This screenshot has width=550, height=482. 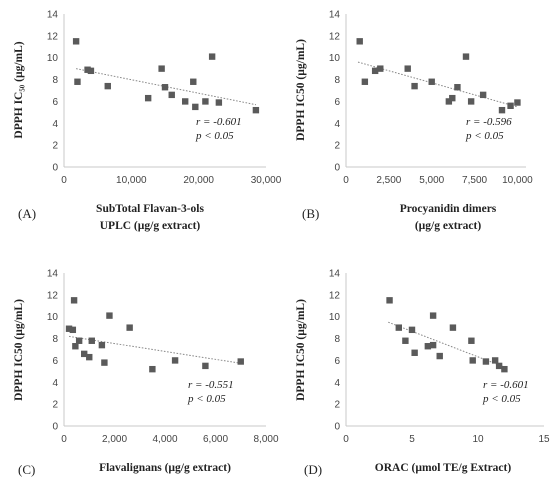 I want to click on panel-label: (A), so click(x=27, y=213).